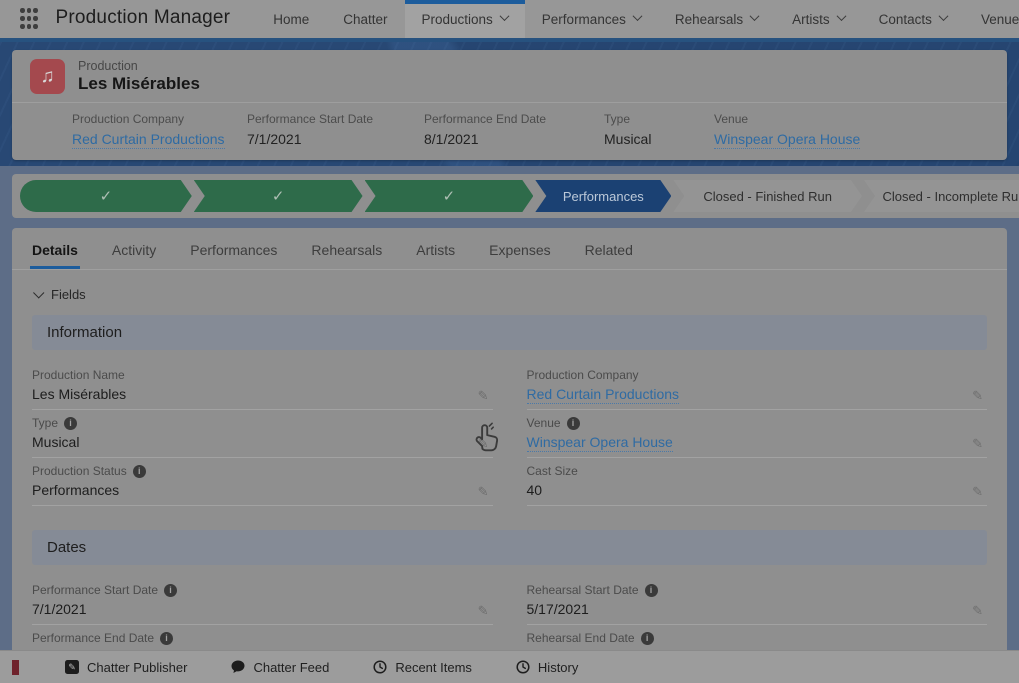 This screenshot has height=683, width=1019. I want to click on path-stage-performances: Performances, so click(603, 196).